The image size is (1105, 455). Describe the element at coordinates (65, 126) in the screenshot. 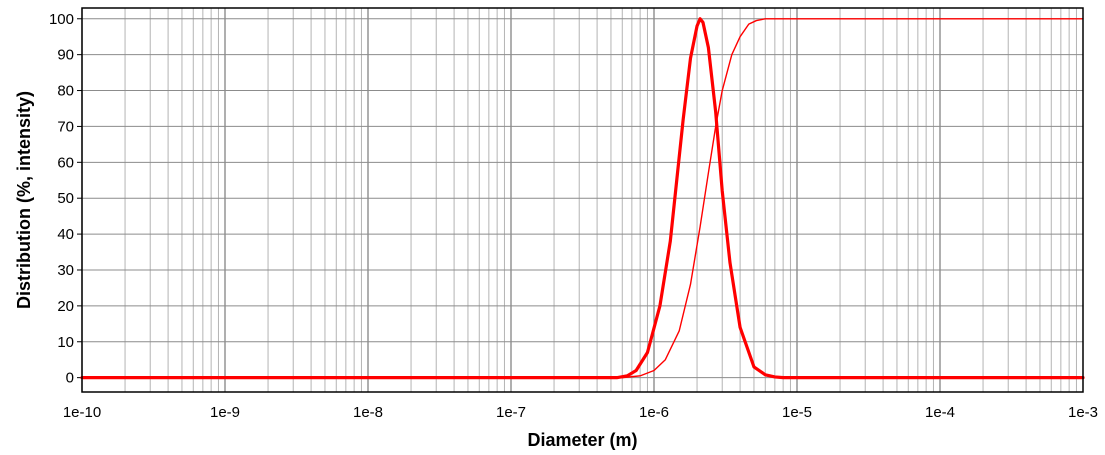

I see `y-tick-label: 70` at that location.